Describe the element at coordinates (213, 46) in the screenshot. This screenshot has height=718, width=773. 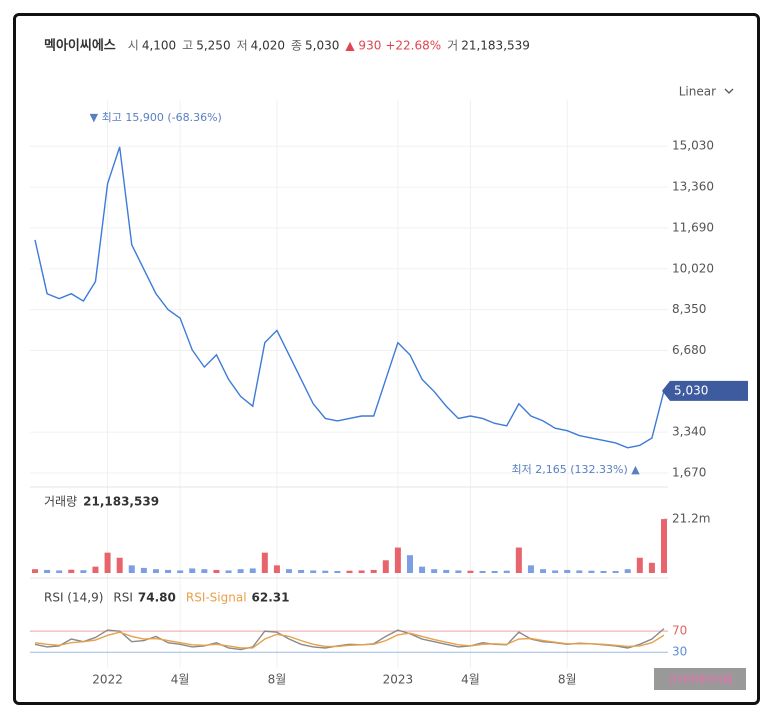
I see `header-value: 5,250` at that location.